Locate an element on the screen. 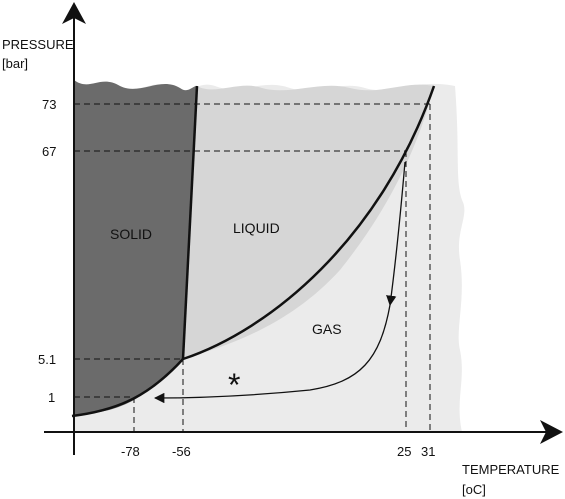 The image size is (565, 499). solid-region is located at coordinates (135, 248).